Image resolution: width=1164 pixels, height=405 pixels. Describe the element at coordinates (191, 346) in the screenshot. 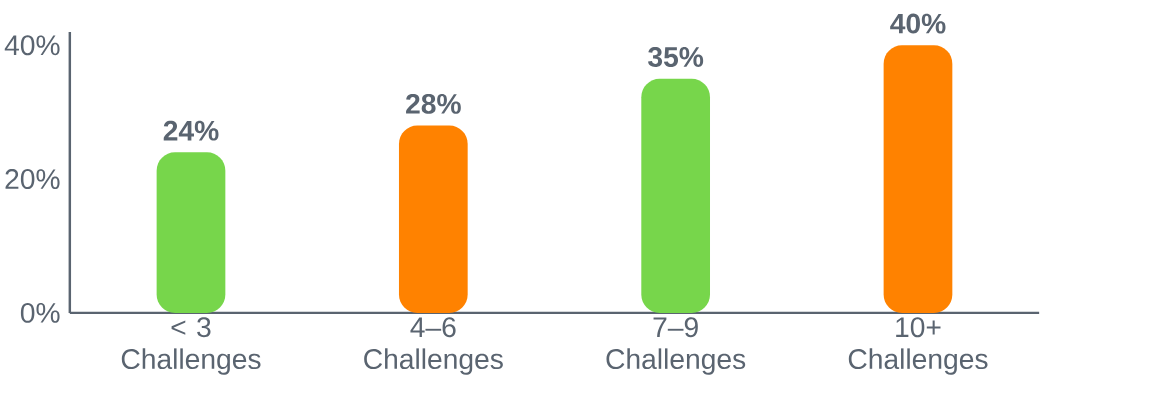

I see `x-tick-label: < 3 Challenges` at that location.